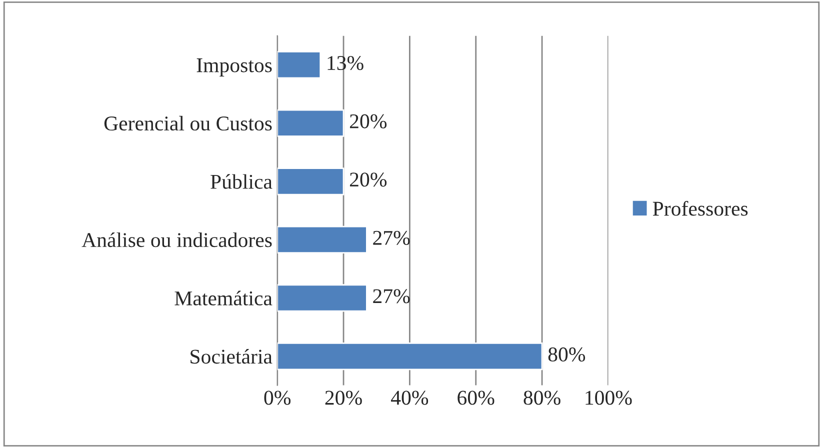  What do you see at coordinates (177, 240) in the screenshot?
I see `y-tick-label: Análise ou indicadores` at bounding box center [177, 240].